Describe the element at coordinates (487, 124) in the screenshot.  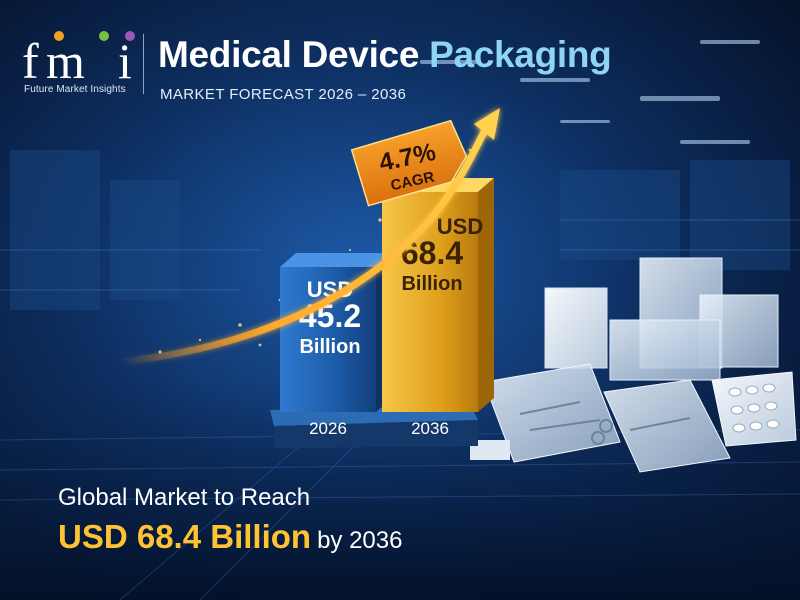
I see `growth-arrow-head` at that location.